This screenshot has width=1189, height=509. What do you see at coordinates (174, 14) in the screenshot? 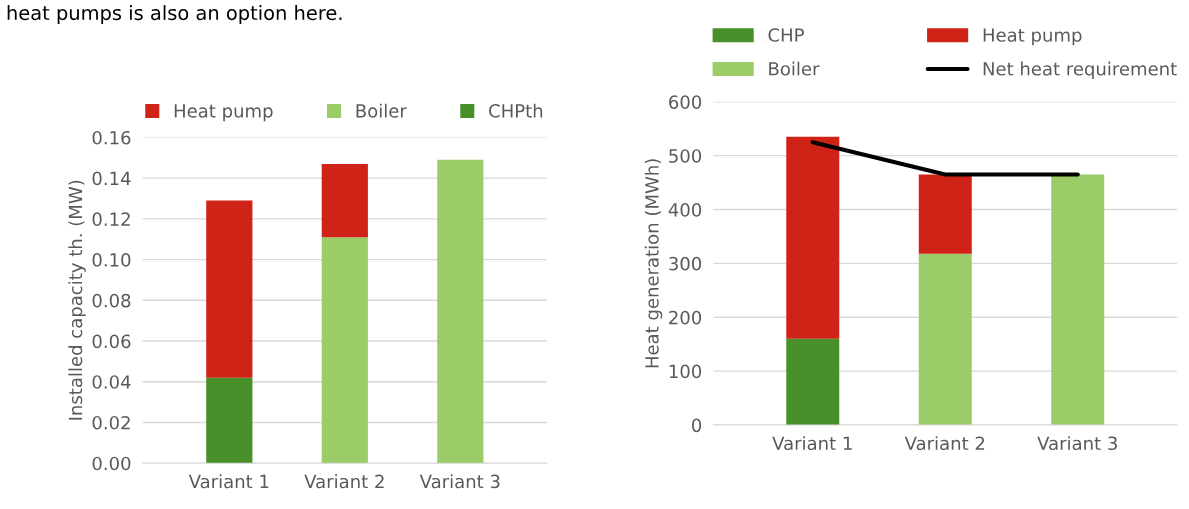
I see `text: heat pumps is also an option here.` at bounding box center [174, 14].